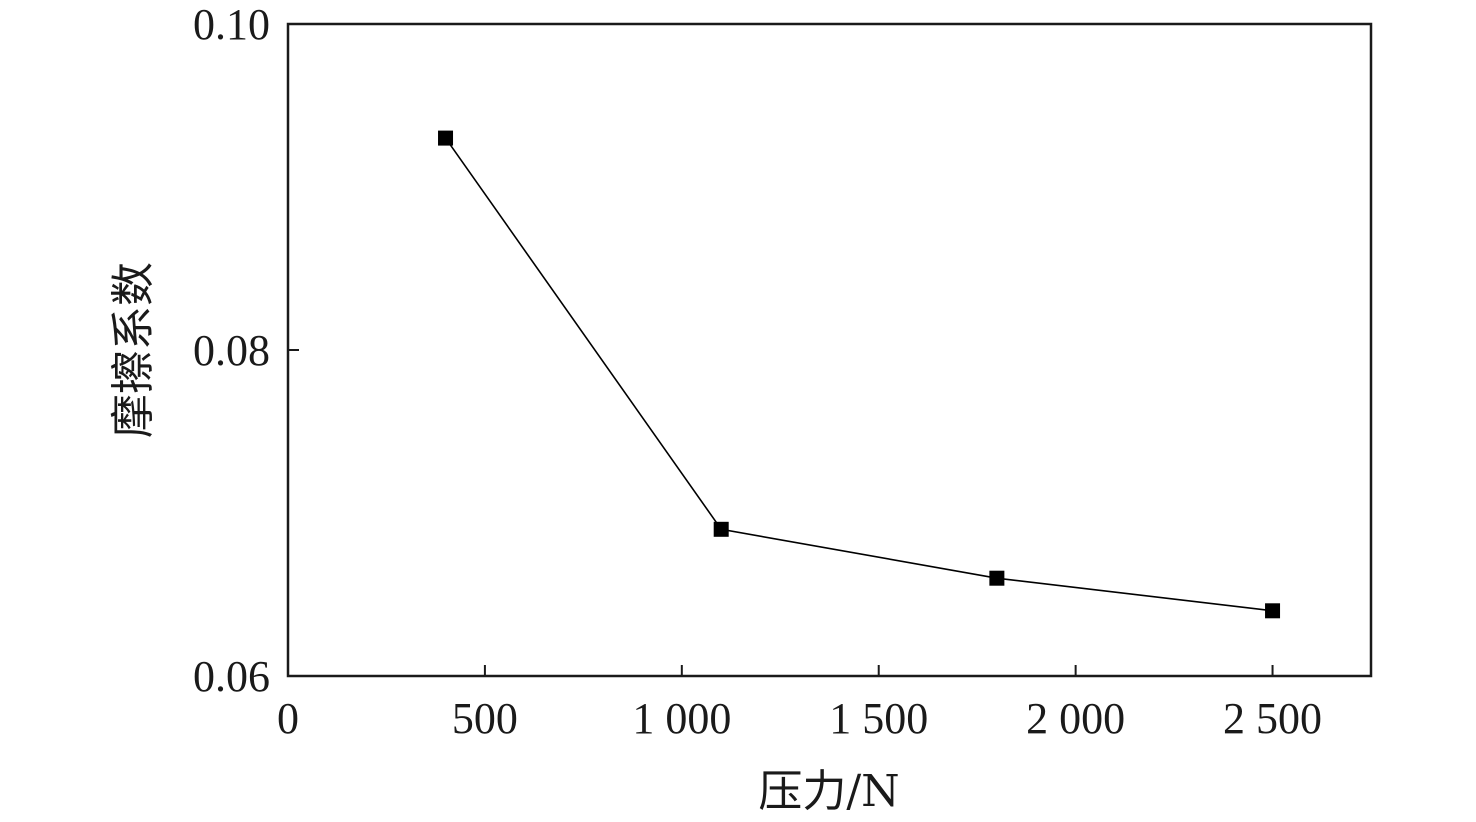  Describe the element at coordinates (878, 718) in the screenshot. I see `x-tick-label: 1 500` at that location.